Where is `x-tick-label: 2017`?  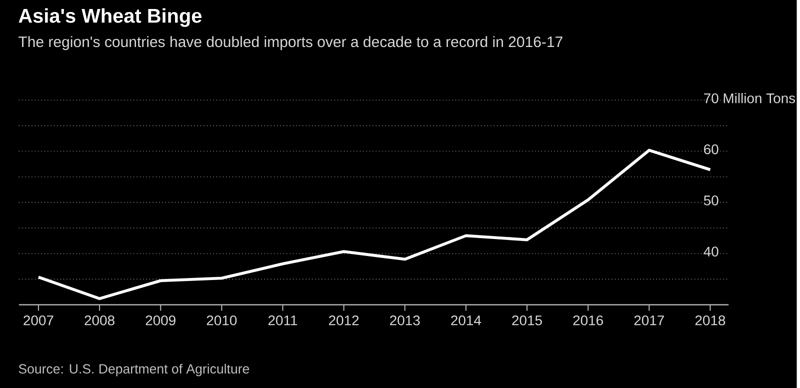 x-tick-label: 2017 is located at coordinates (649, 320).